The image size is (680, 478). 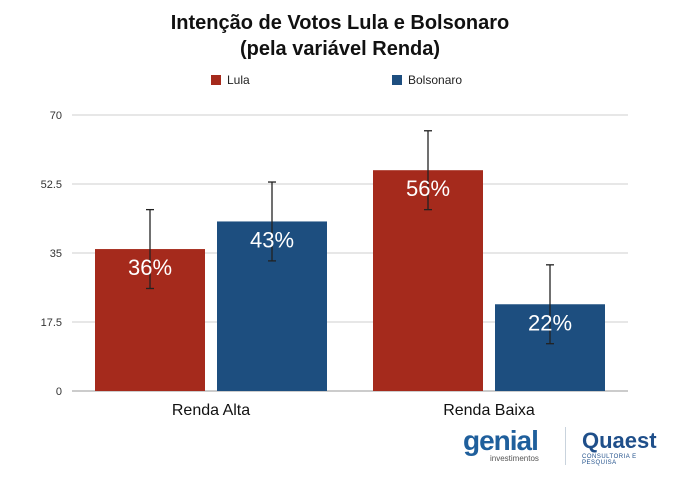 What do you see at coordinates (51, 185) in the screenshot?
I see `y-tick-label: 52.5` at bounding box center [51, 185].